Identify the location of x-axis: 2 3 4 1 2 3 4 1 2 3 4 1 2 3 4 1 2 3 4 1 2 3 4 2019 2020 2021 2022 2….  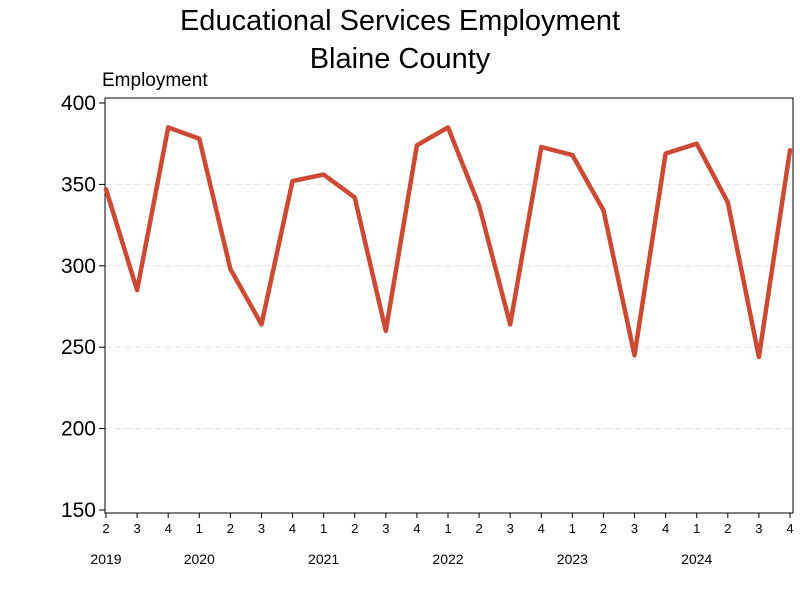
(442, 540).